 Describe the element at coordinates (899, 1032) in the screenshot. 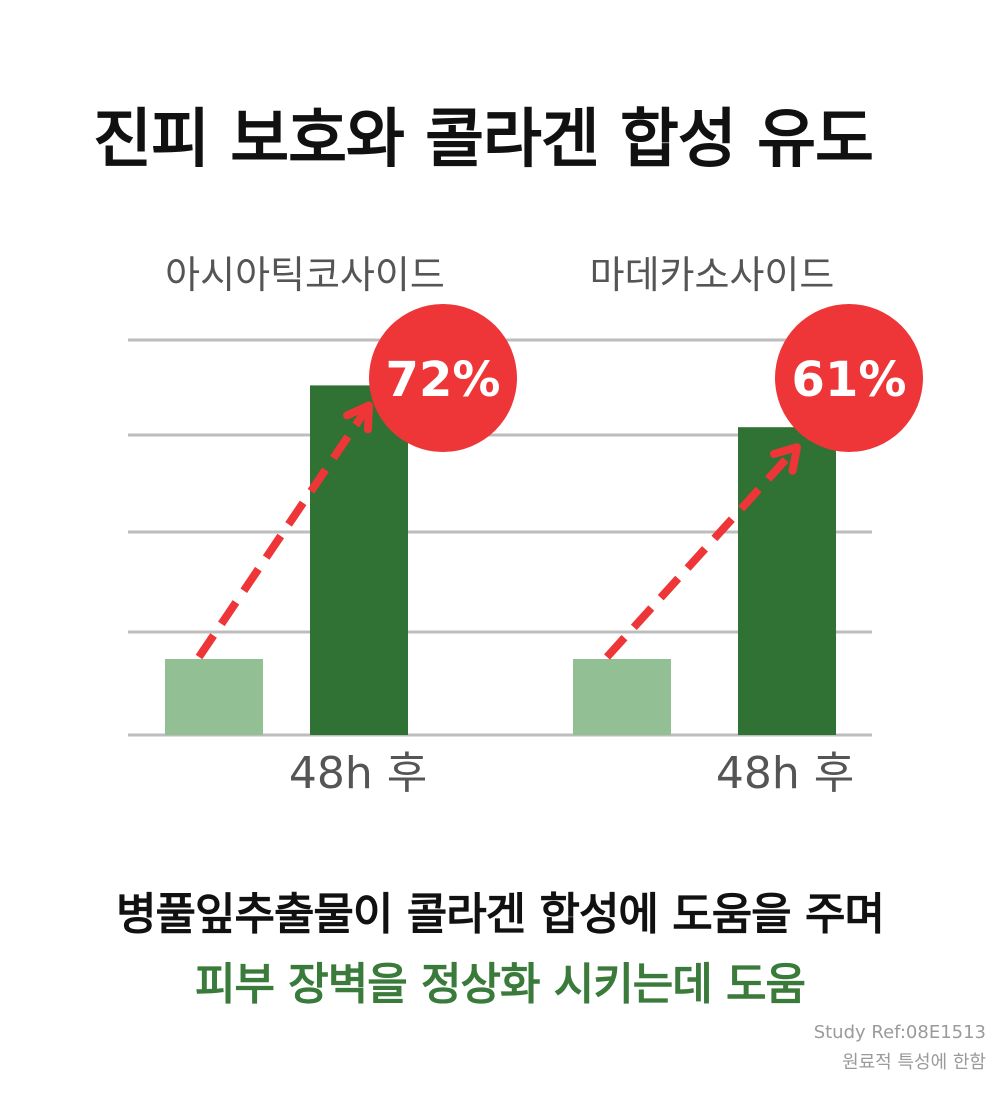

I see `study-reference: Study Ref:08E1513` at that location.